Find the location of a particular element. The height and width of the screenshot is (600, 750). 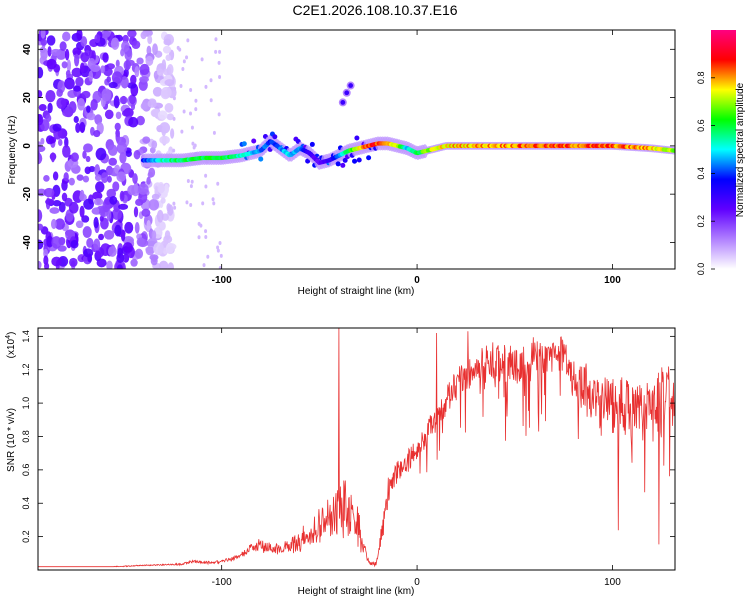

snr-y-label: SNR (10 * v/v) is located at coordinates (11, 440).